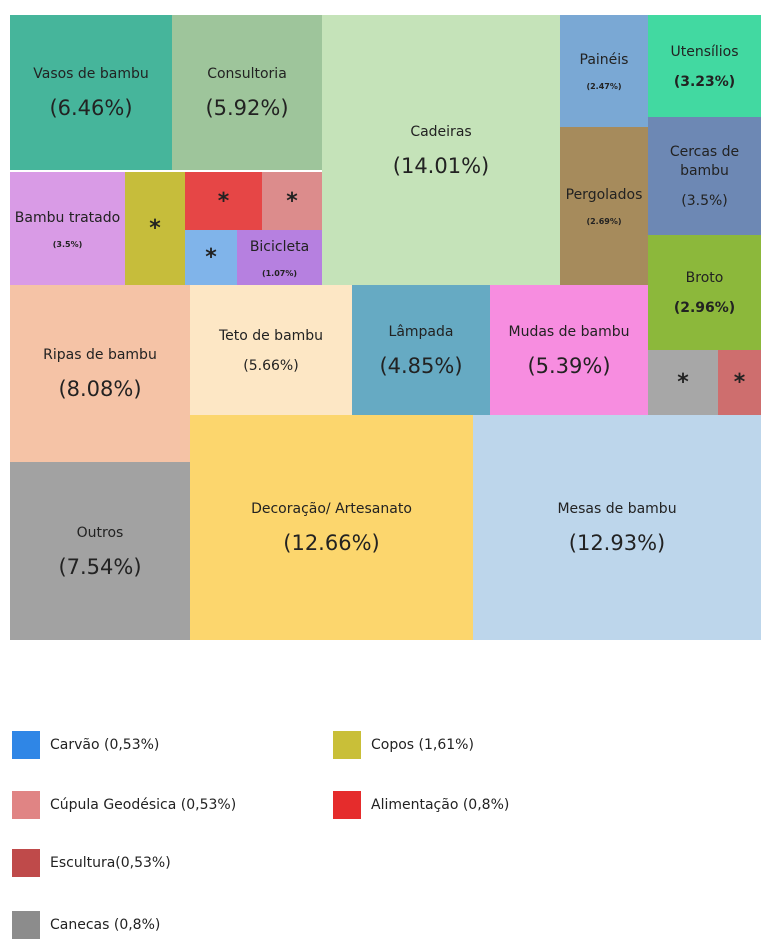  Describe the element at coordinates (604, 195) in the screenshot. I see `tile-label: Pergolados` at that location.